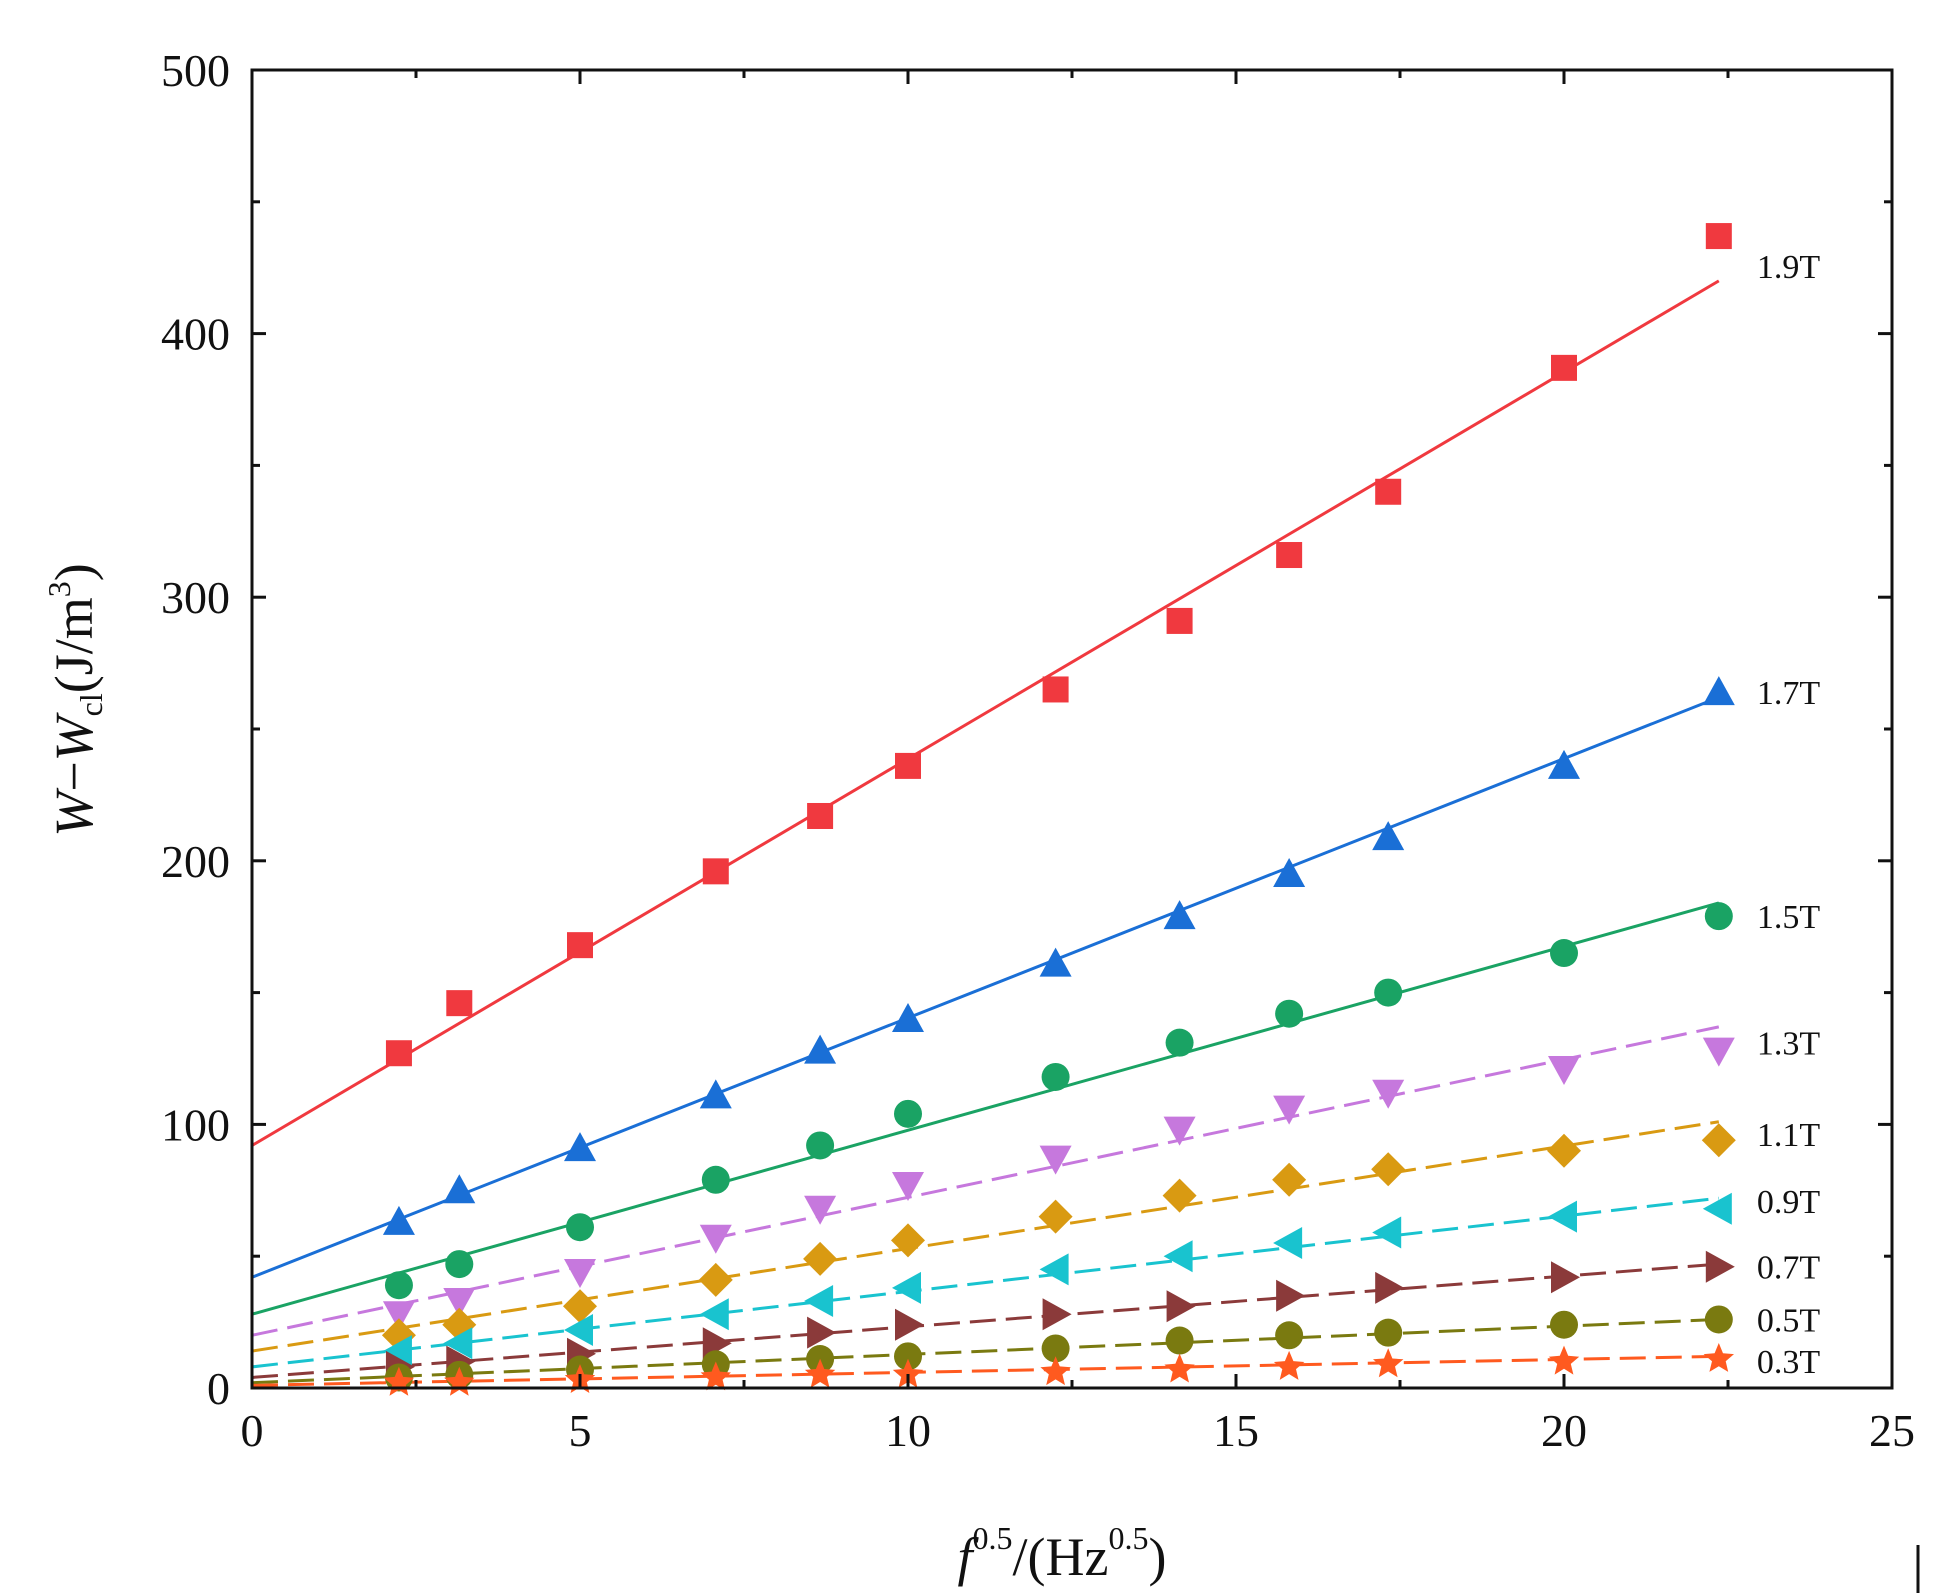  I want to click on fit-line-0-9t, so click(985, 1282).